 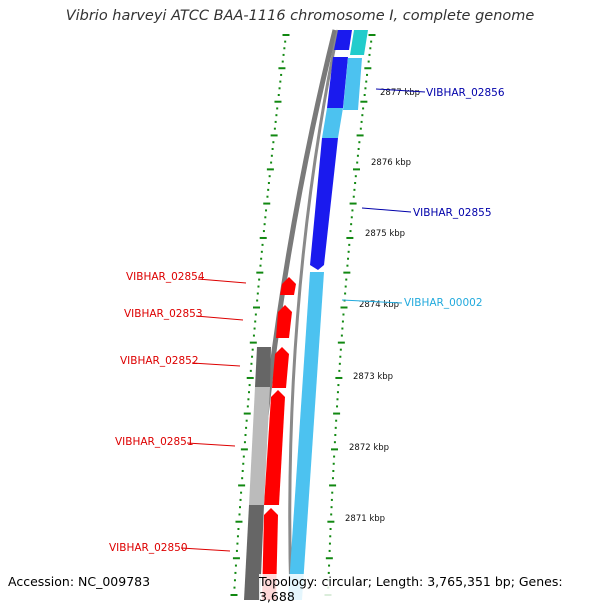 What do you see at coordinates (373, 377) in the screenshot?
I see `kbp-label-2873: 2873 kbp` at bounding box center [373, 377].